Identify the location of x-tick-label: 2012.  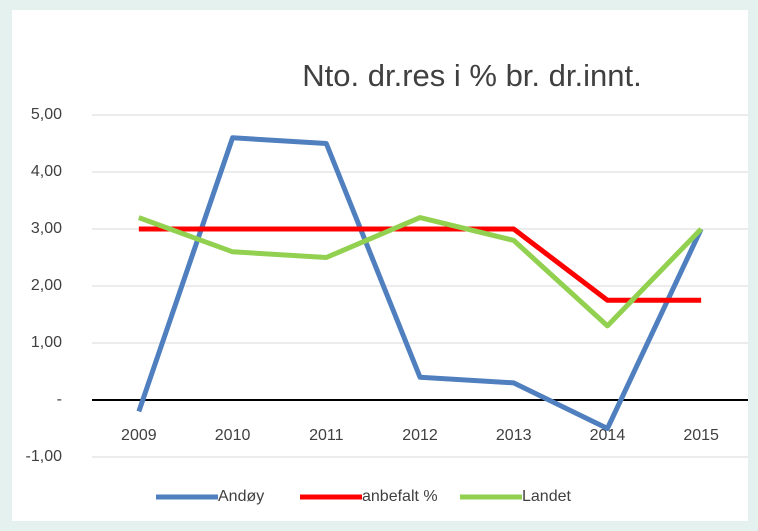
(420, 435).